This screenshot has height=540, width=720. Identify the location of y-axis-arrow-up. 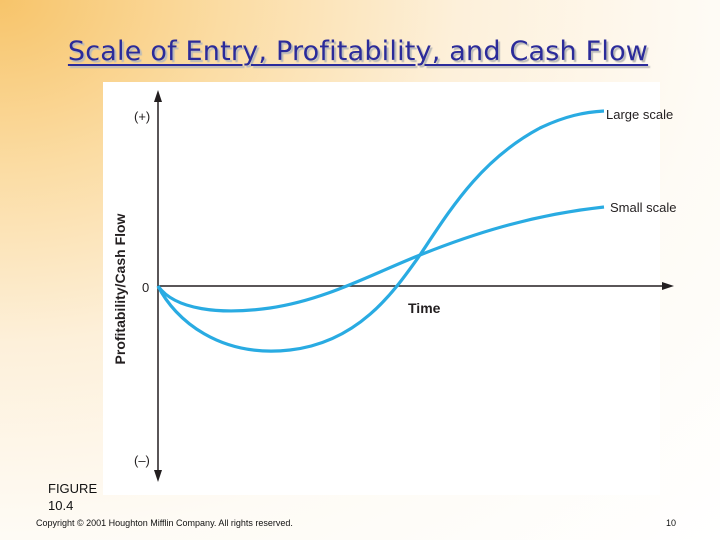
(158, 96).